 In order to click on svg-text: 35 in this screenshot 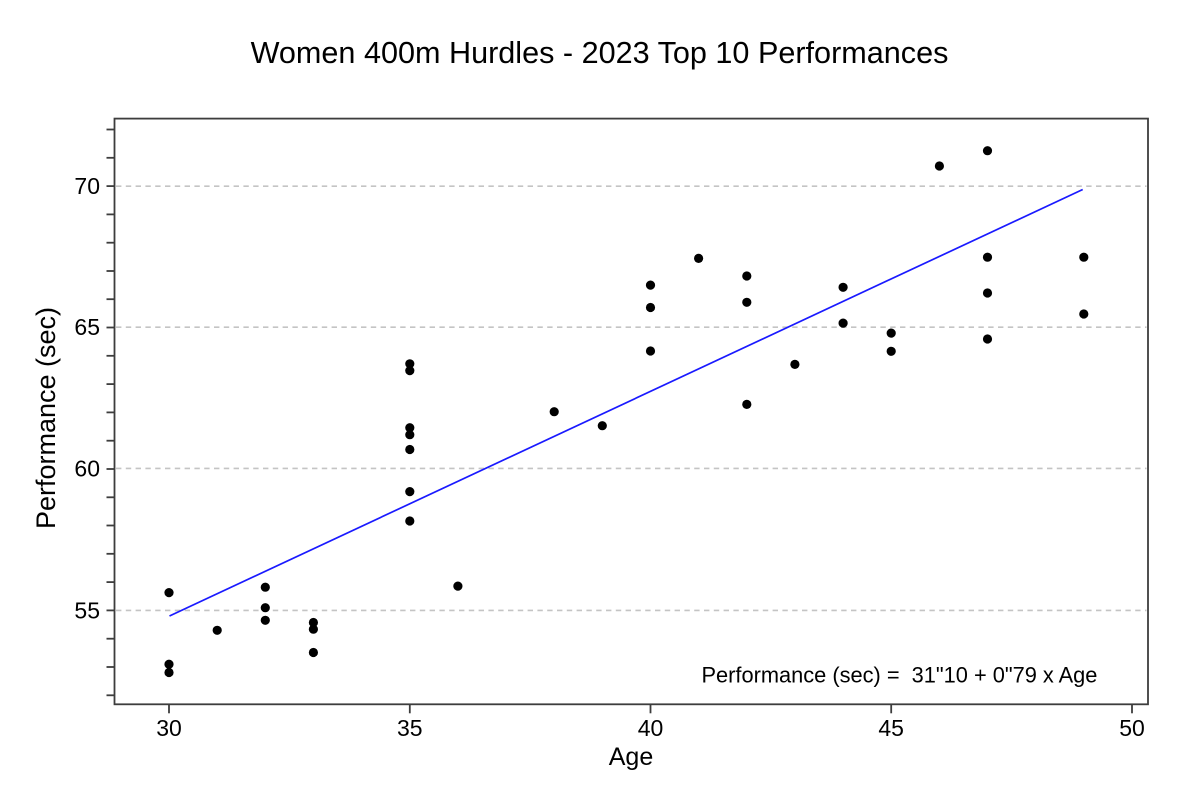, I will do `click(410, 728)`.